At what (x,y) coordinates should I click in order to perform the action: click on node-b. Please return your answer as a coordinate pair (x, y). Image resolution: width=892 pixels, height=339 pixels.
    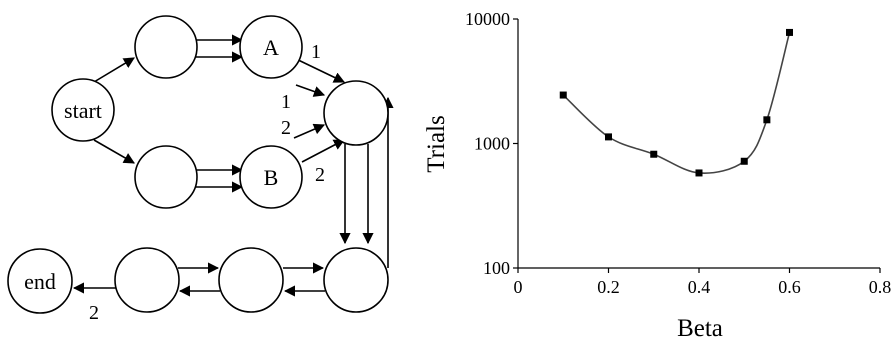
    Looking at the image, I should click on (271, 177).